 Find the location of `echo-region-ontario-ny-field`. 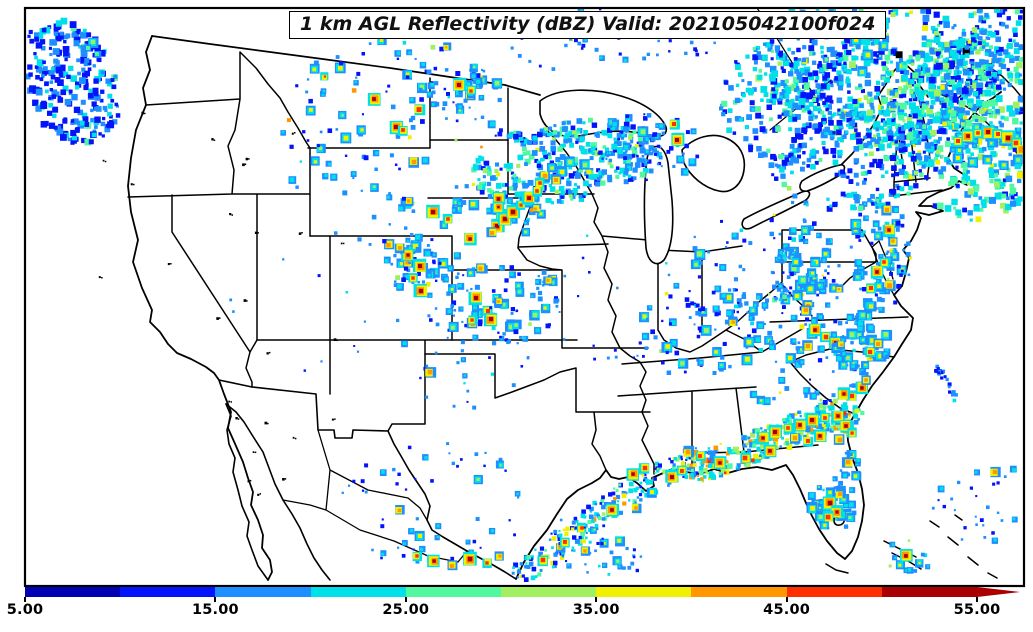

echo-region-ontario-ny-field is located at coordinates (791, 100).